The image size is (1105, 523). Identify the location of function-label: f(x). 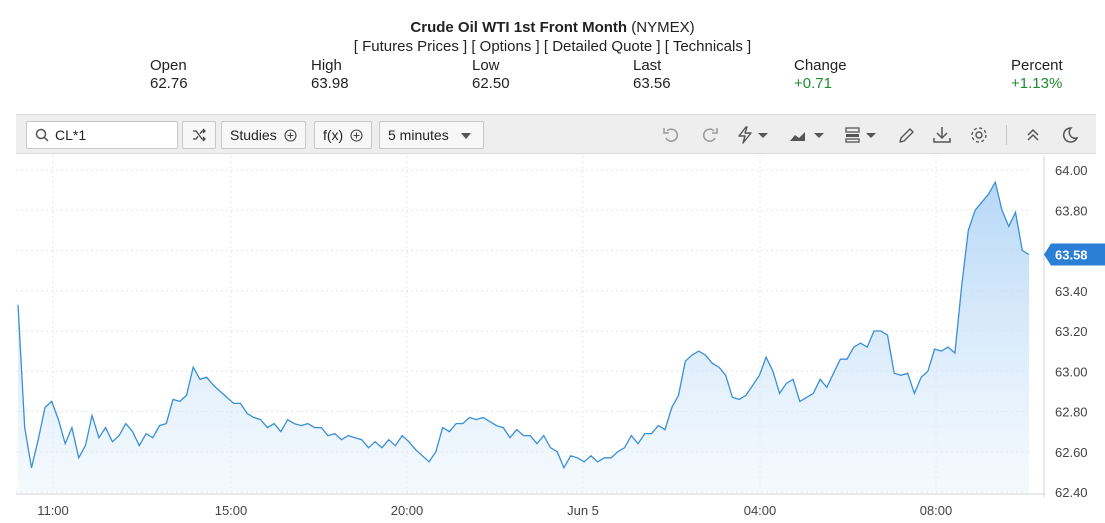
(333, 135).